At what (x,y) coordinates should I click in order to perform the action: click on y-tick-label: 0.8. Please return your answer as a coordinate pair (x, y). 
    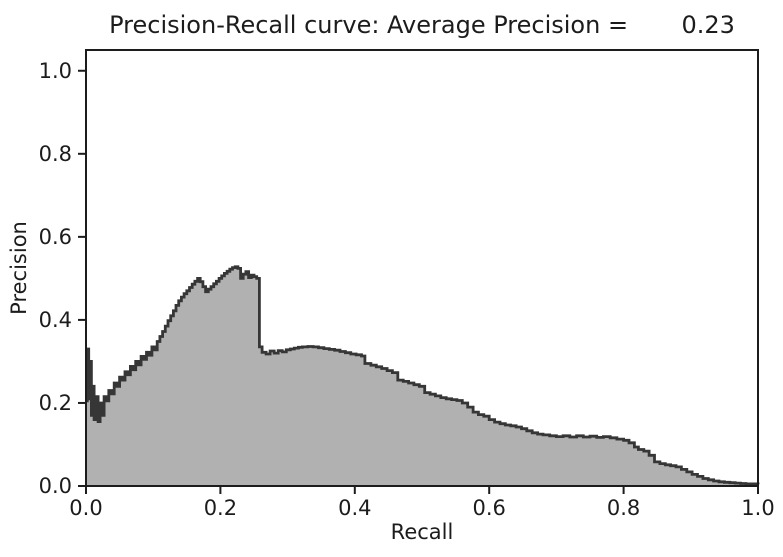
    Looking at the image, I should click on (55, 154).